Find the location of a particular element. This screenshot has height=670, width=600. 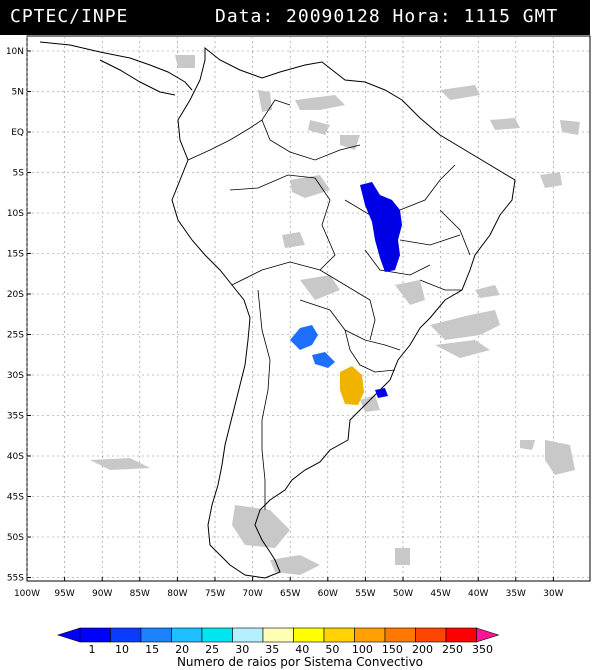

cell-orange is located at coordinates (352, 385).